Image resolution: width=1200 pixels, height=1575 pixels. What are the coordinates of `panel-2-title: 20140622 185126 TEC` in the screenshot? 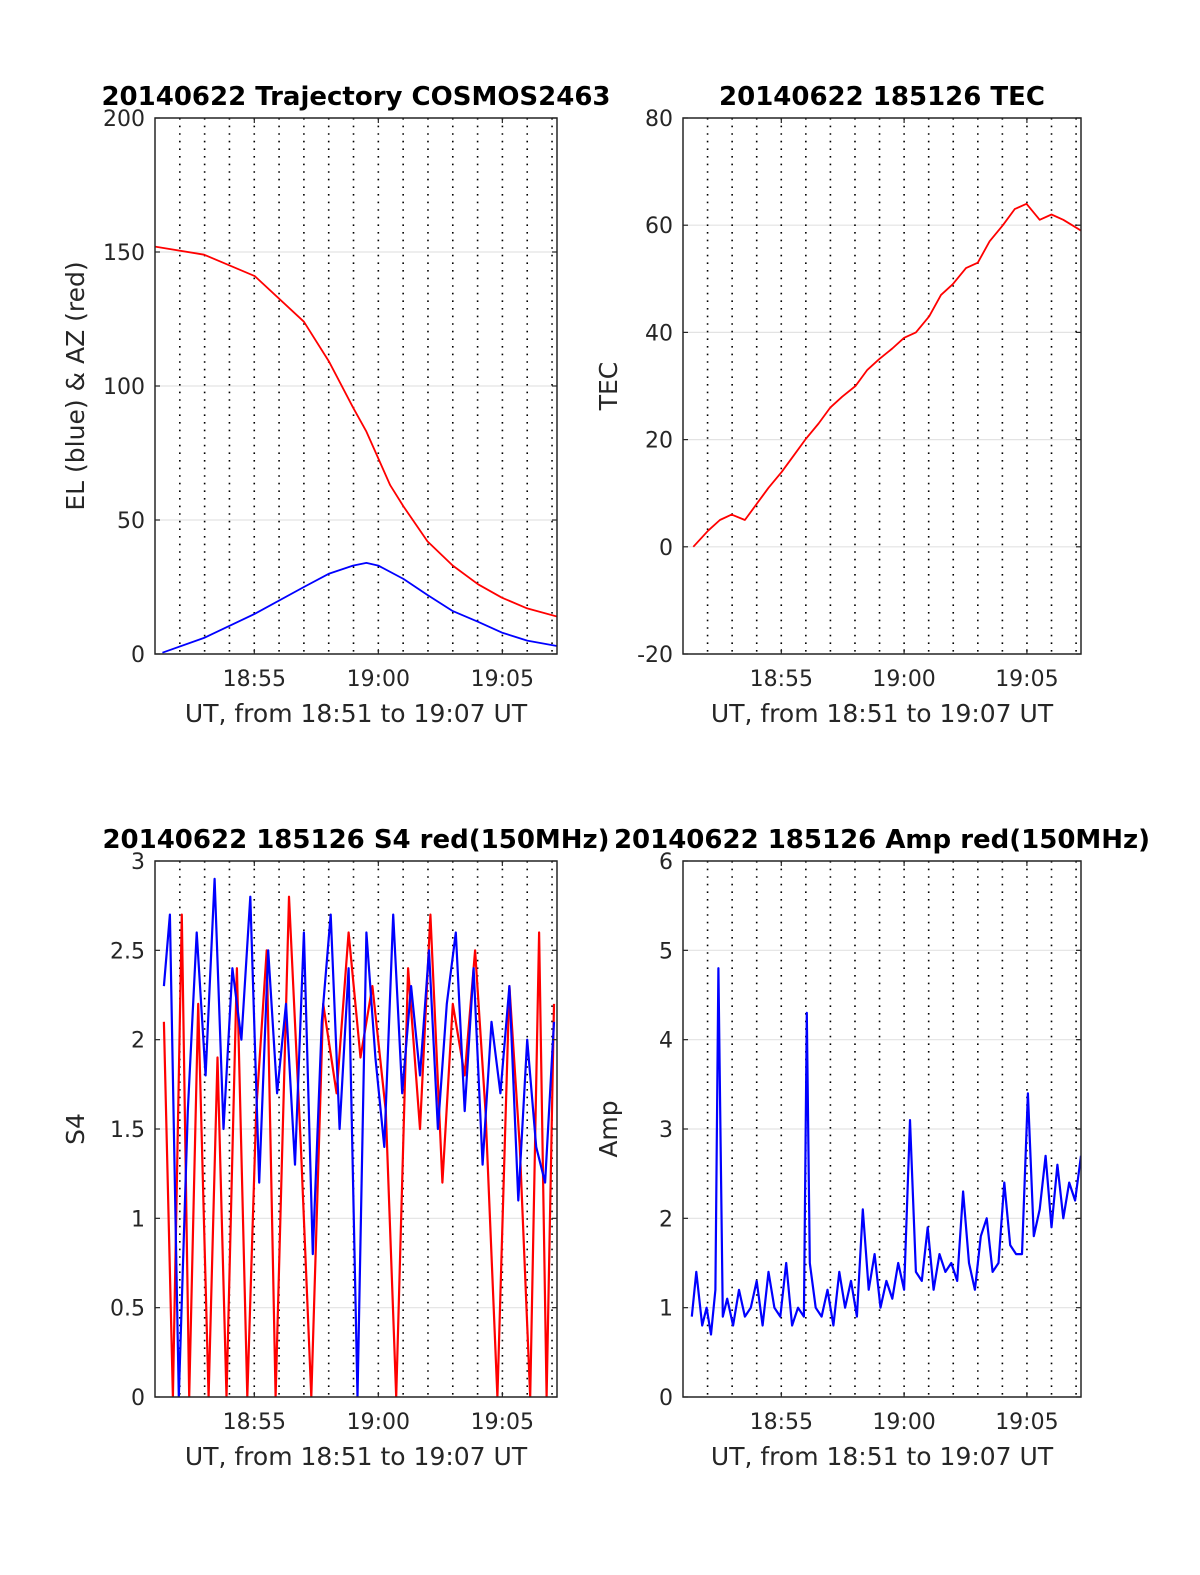 It's located at (882, 97).